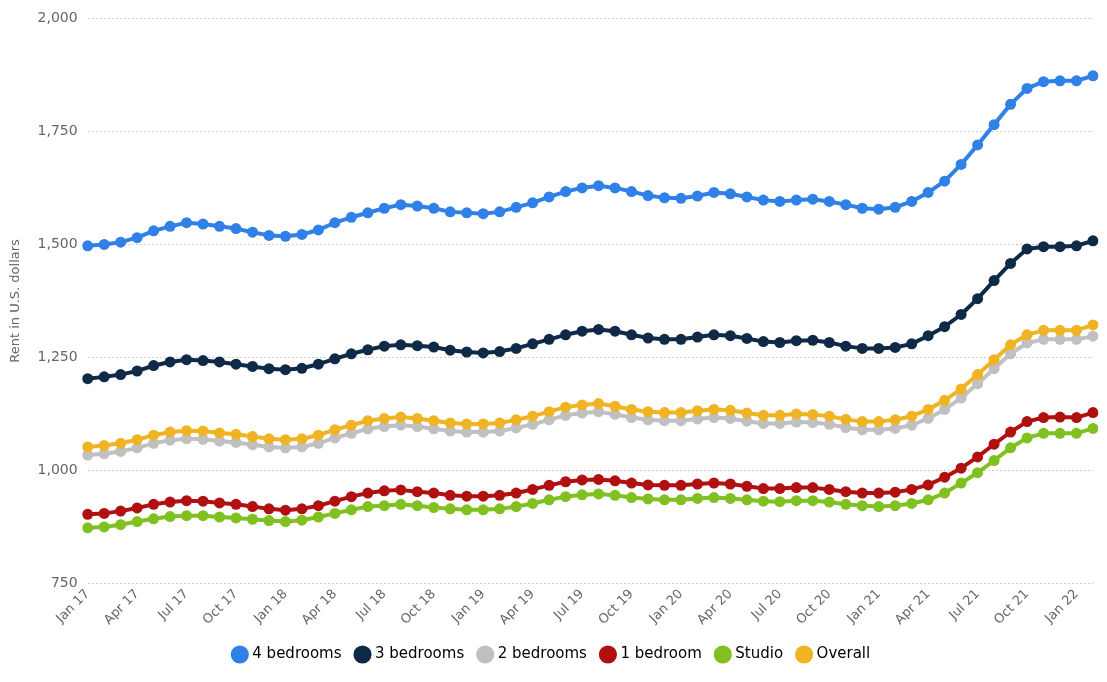  What do you see at coordinates (517, 606) in the screenshot?
I see `x-tick-label: Apr 19` at bounding box center [517, 606].